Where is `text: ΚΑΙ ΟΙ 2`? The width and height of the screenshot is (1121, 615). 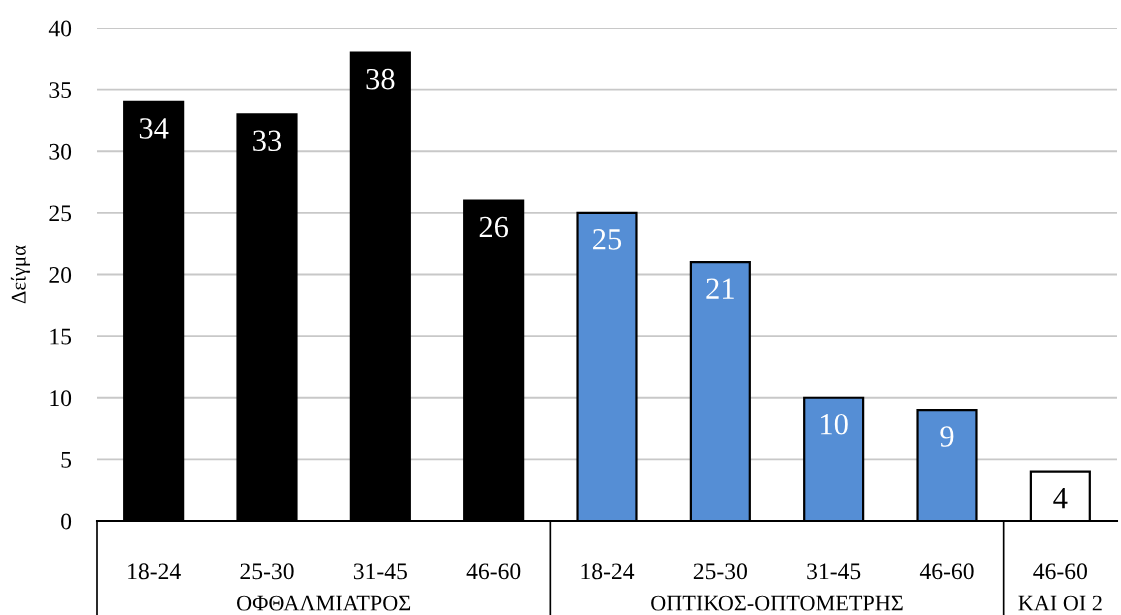 text: ΚΑΙ ΟΙ 2 is located at coordinates (1060, 603).